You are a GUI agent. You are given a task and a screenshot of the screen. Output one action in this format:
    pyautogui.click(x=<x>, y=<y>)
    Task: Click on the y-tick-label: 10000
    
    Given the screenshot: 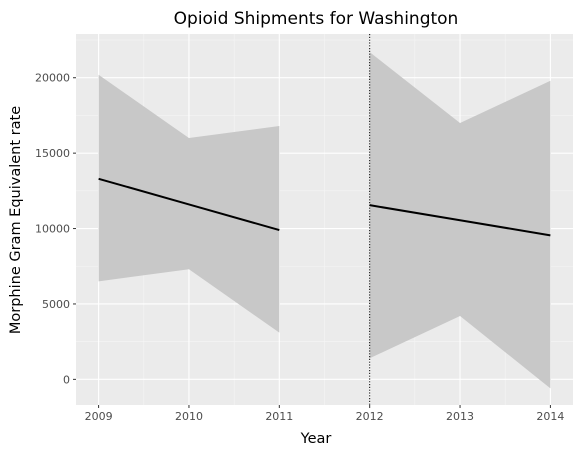 What is the action you would take?
    pyautogui.click(x=52, y=229)
    